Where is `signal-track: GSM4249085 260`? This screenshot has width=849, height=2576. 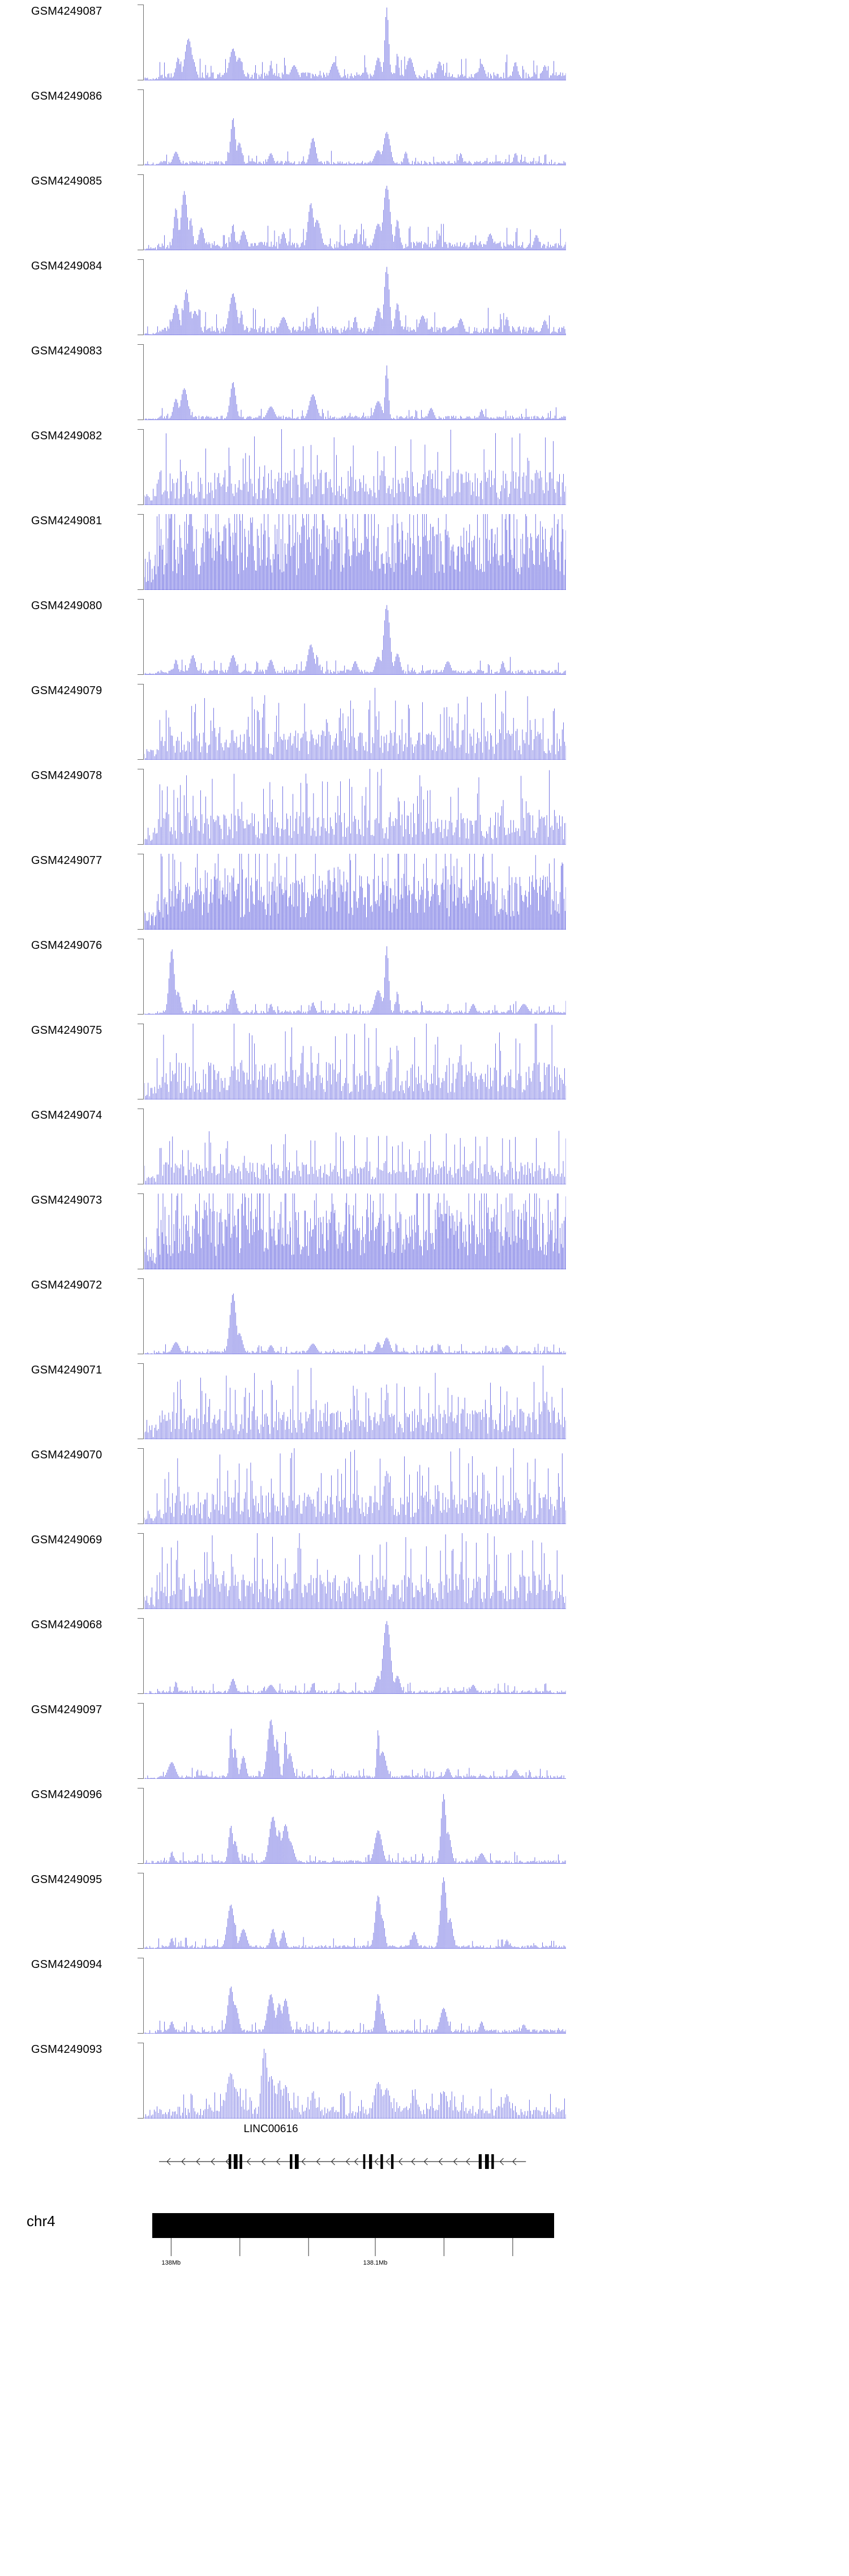 signal-track: GSM4249085 260 is located at coordinates (424, 212).